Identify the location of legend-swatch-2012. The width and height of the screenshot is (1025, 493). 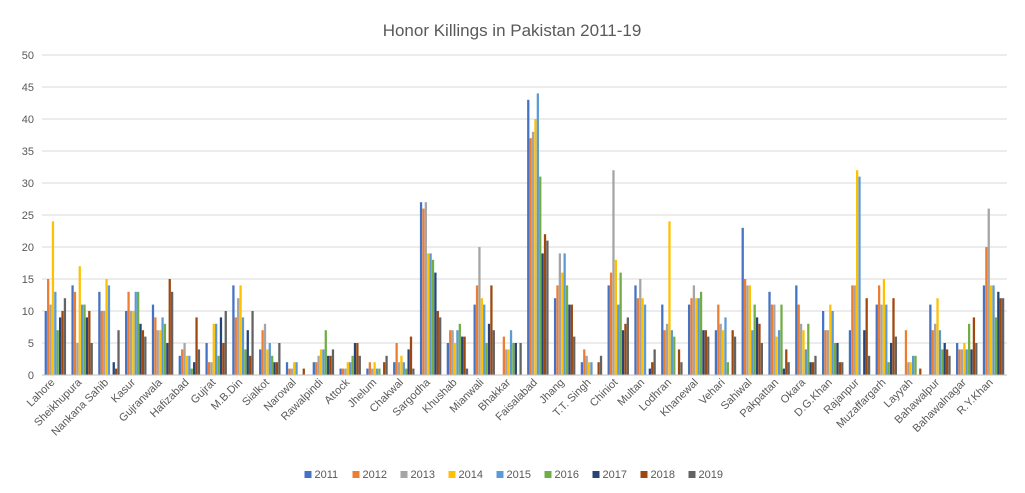
(356, 474).